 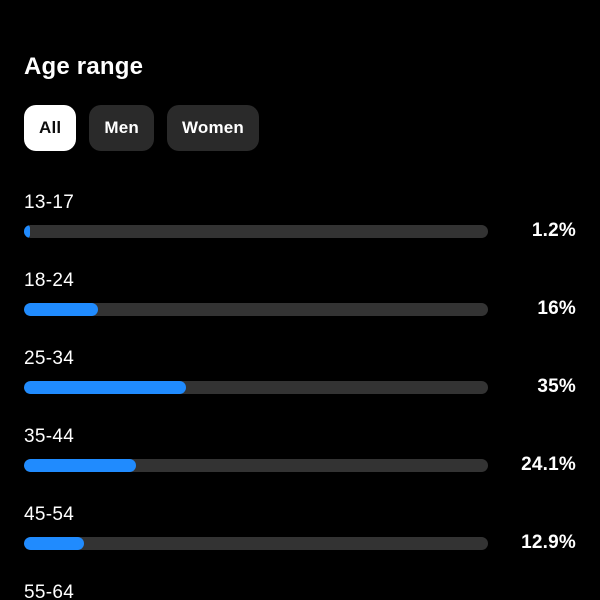 What do you see at coordinates (49, 202) in the screenshot?
I see `age-range-label: 13-17` at bounding box center [49, 202].